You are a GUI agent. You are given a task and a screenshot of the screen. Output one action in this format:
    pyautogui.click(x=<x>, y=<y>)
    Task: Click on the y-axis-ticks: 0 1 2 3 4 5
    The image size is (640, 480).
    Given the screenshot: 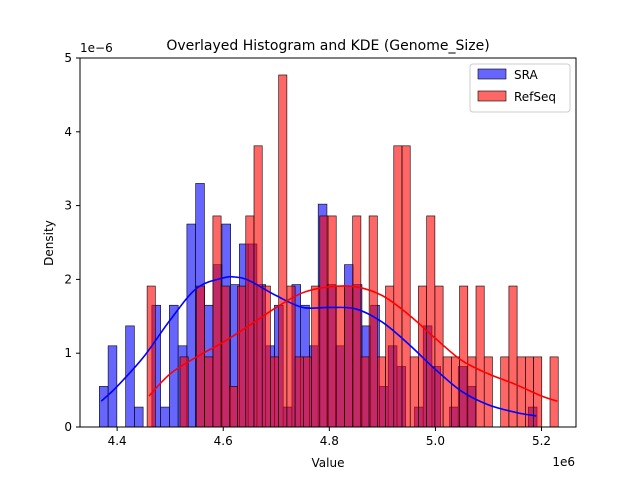 What is the action you would take?
    pyautogui.click(x=72, y=242)
    